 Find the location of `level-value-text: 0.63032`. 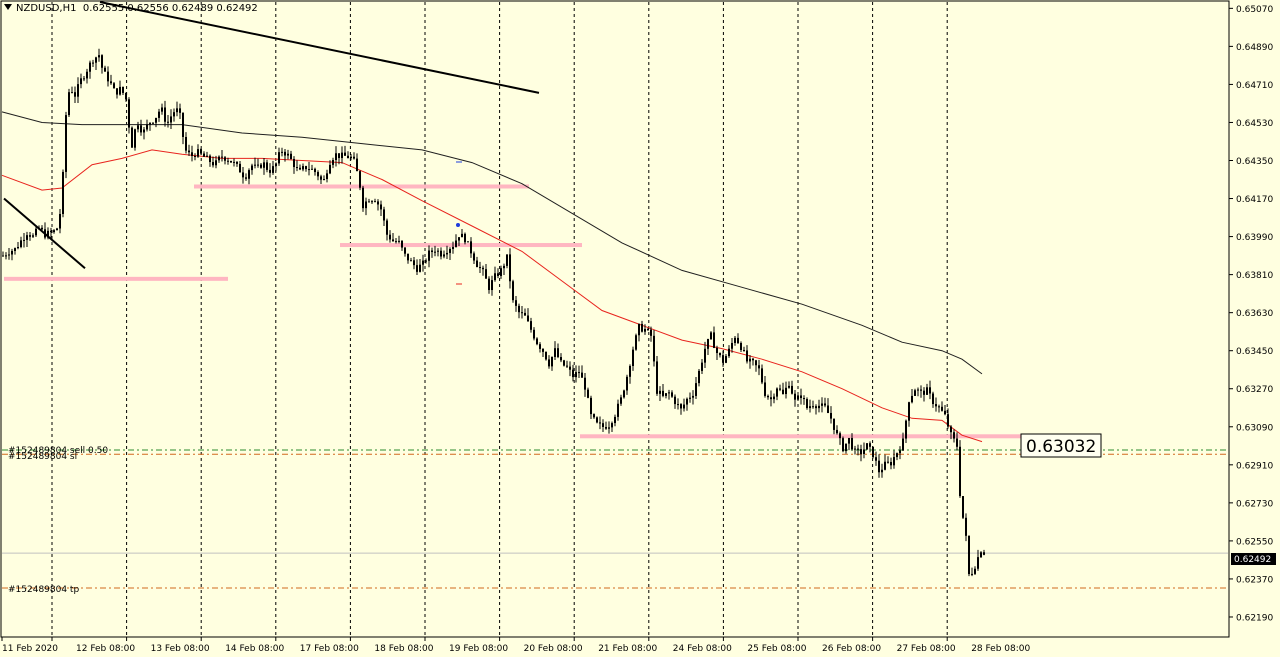

level-value-text: 0.63032 is located at coordinates (1061, 447).